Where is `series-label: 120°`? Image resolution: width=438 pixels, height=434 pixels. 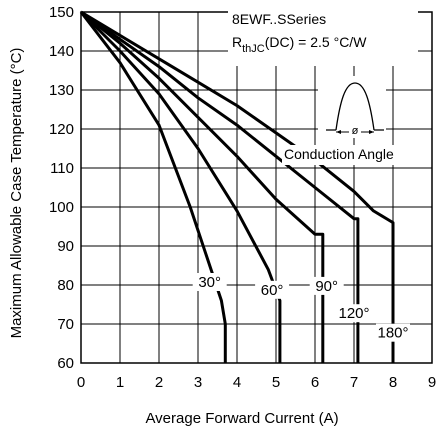 series-label: 120° is located at coordinates (353, 313).